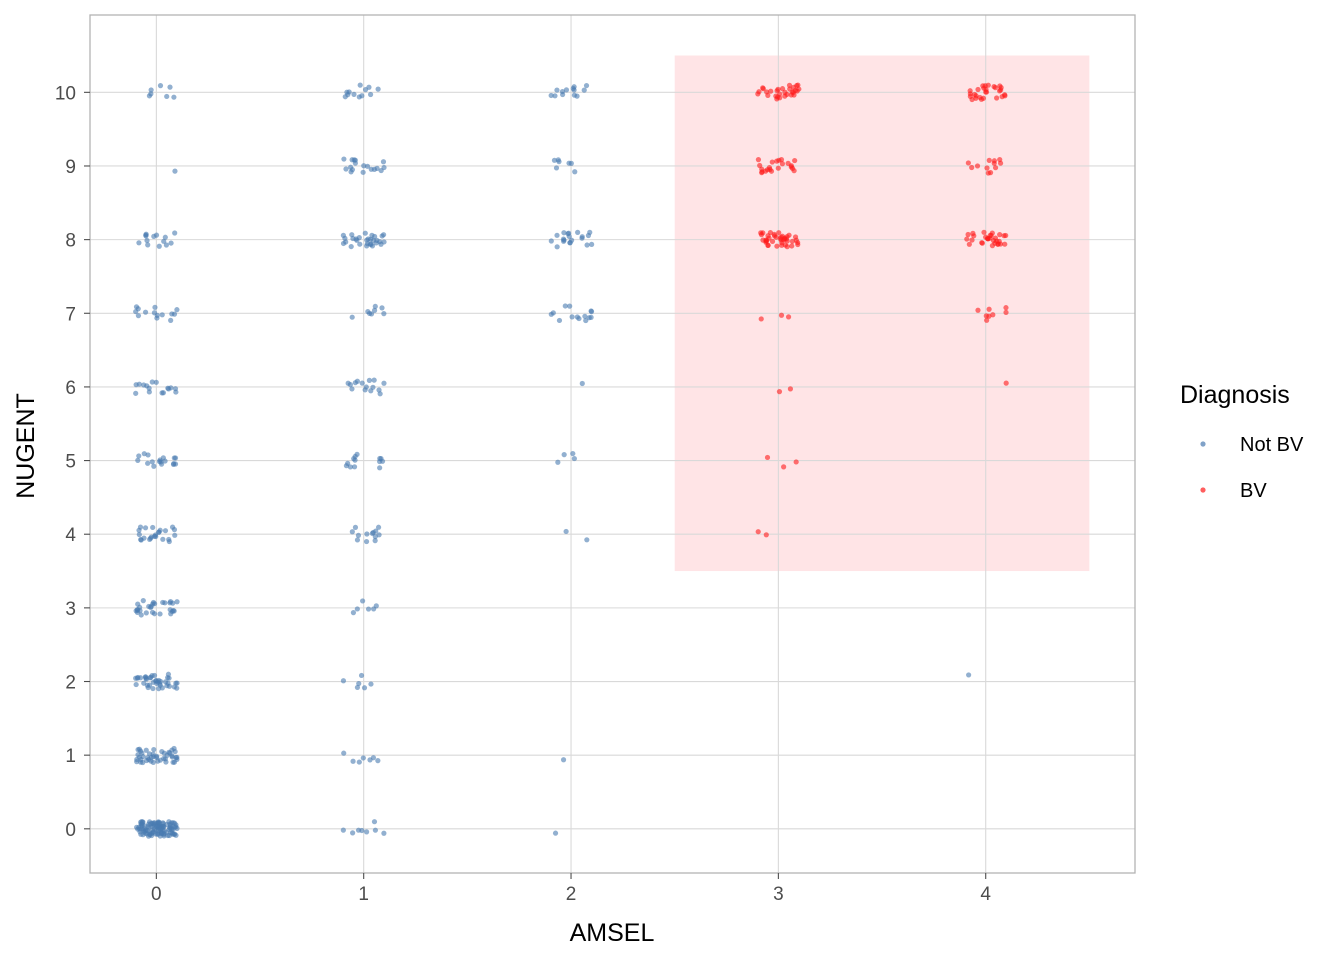  Describe the element at coordinates (70, 167) in the screenshot. I see `y-tick-label: 9` at that location.